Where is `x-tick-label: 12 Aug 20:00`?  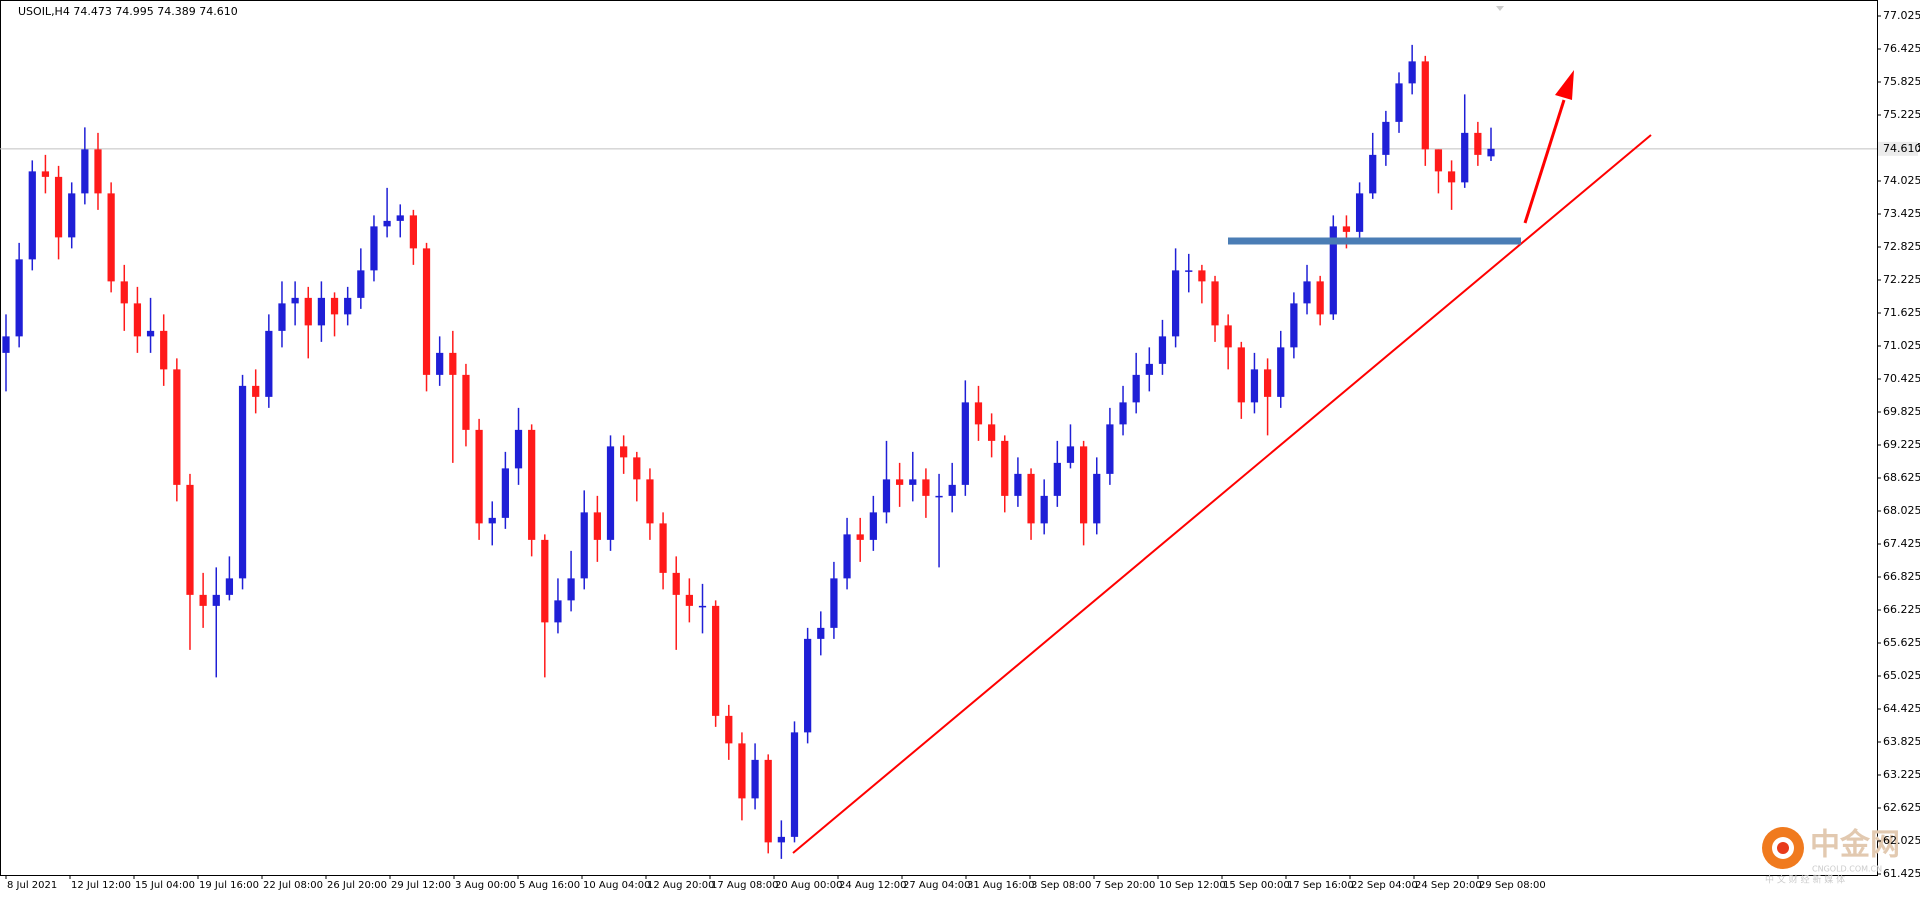 x-tick-label: 12 Aug 20:00 is located at coordinates (680, 885).